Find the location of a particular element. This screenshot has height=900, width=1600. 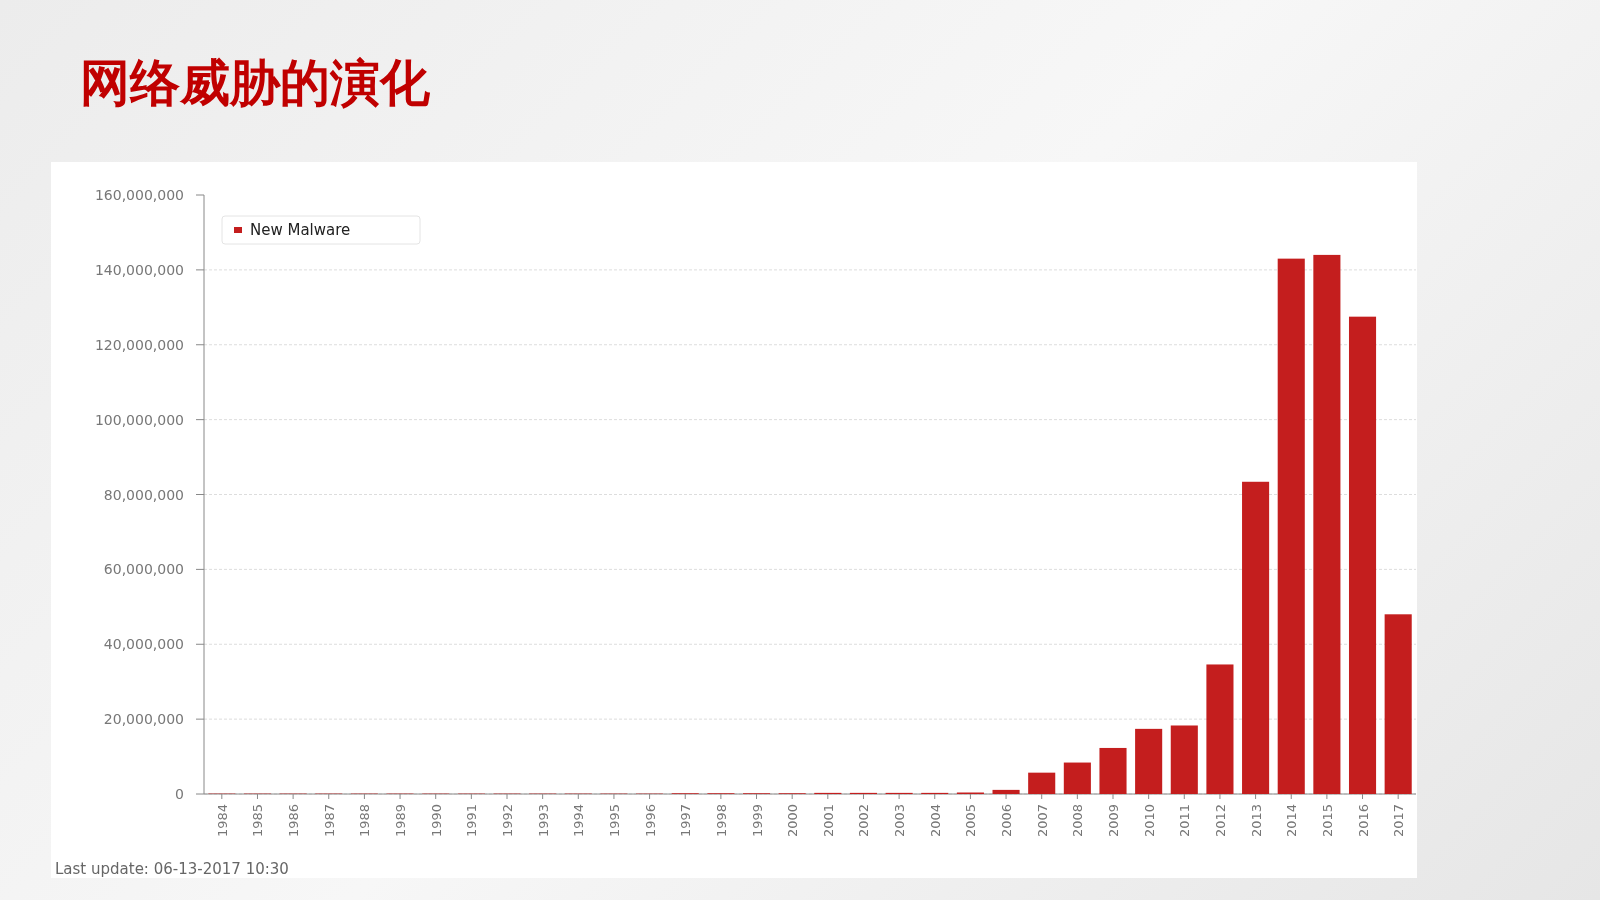

xtick: 2000 is located at coordinates (793, 821).